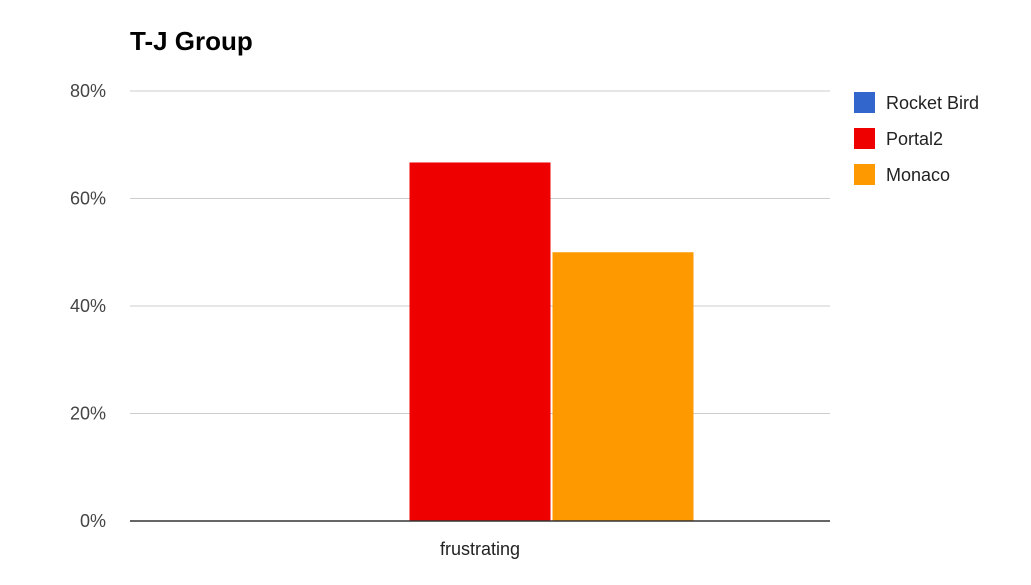 The height and width of the screenshot is (585, 1031). I want to click on y-tick-label: 80%, so click(88, 91).